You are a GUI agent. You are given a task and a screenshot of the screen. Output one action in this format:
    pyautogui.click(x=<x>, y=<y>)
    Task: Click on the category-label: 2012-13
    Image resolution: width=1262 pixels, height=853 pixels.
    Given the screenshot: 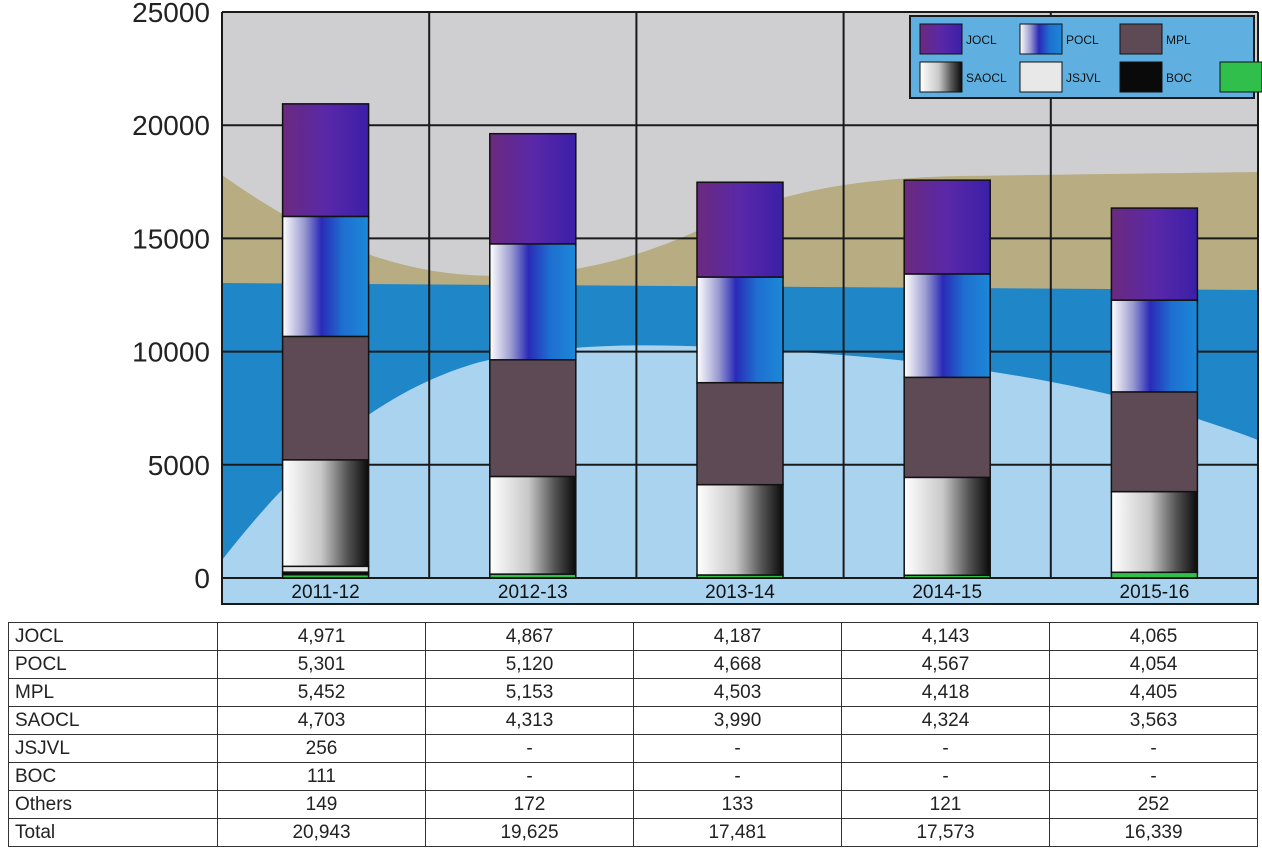 What is the action you would take?
    pyautogui.click(x=533, y=592)
    